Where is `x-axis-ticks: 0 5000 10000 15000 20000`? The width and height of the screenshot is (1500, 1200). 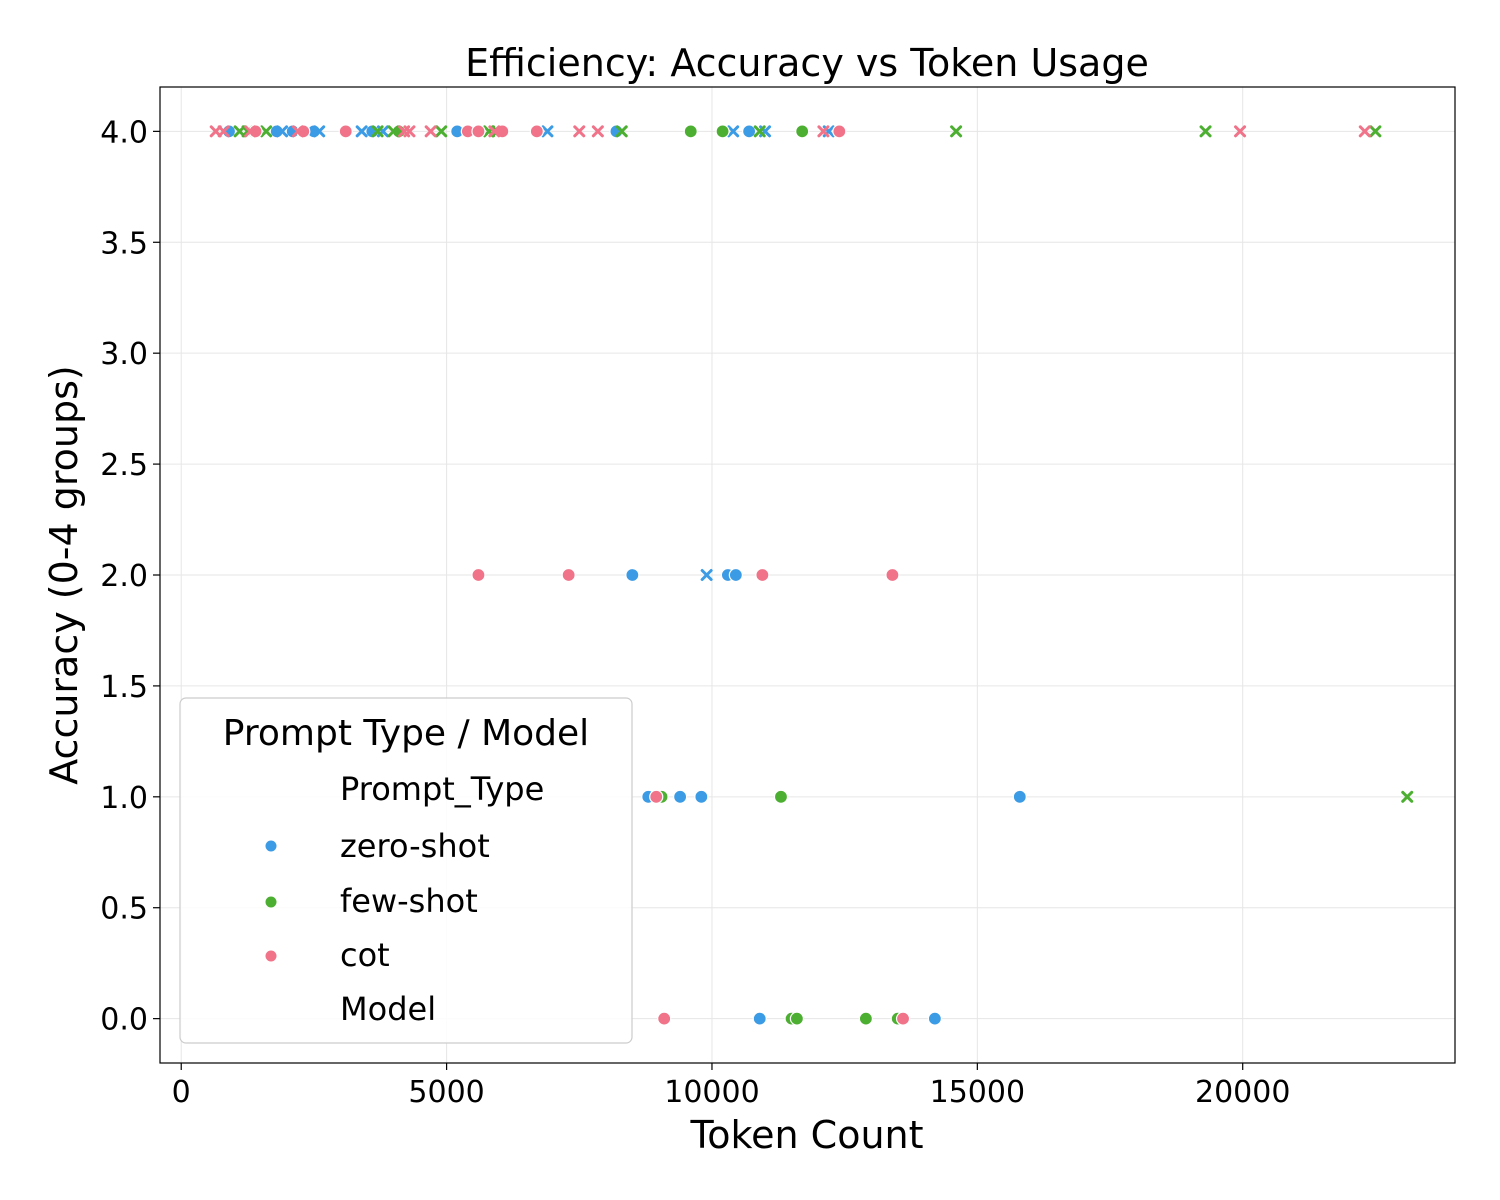 x-axis-ticks: 0 5000 10000 15000 20000 is located at coordinates (731, 1086).